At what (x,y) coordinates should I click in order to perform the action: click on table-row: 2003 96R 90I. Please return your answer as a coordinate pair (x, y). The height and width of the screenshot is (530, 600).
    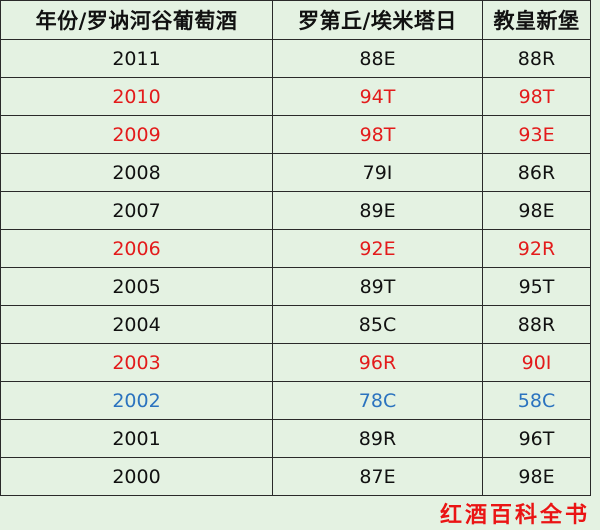
    Looking at the image, I should click on (295, 362).